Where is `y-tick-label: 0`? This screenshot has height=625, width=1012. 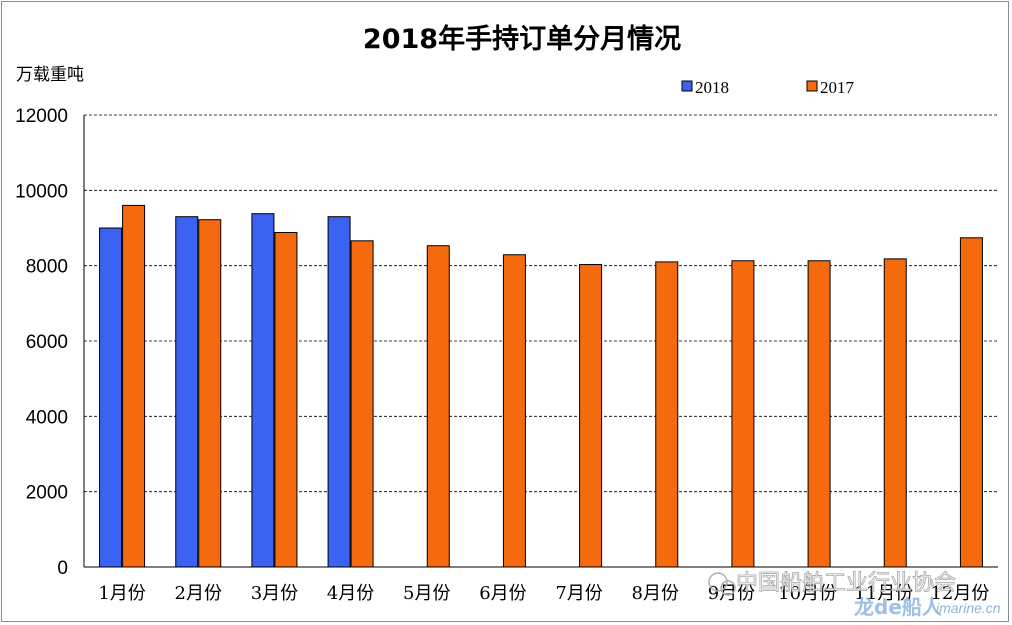 y-tick-label: 0 is located at coordinates (62, 568).